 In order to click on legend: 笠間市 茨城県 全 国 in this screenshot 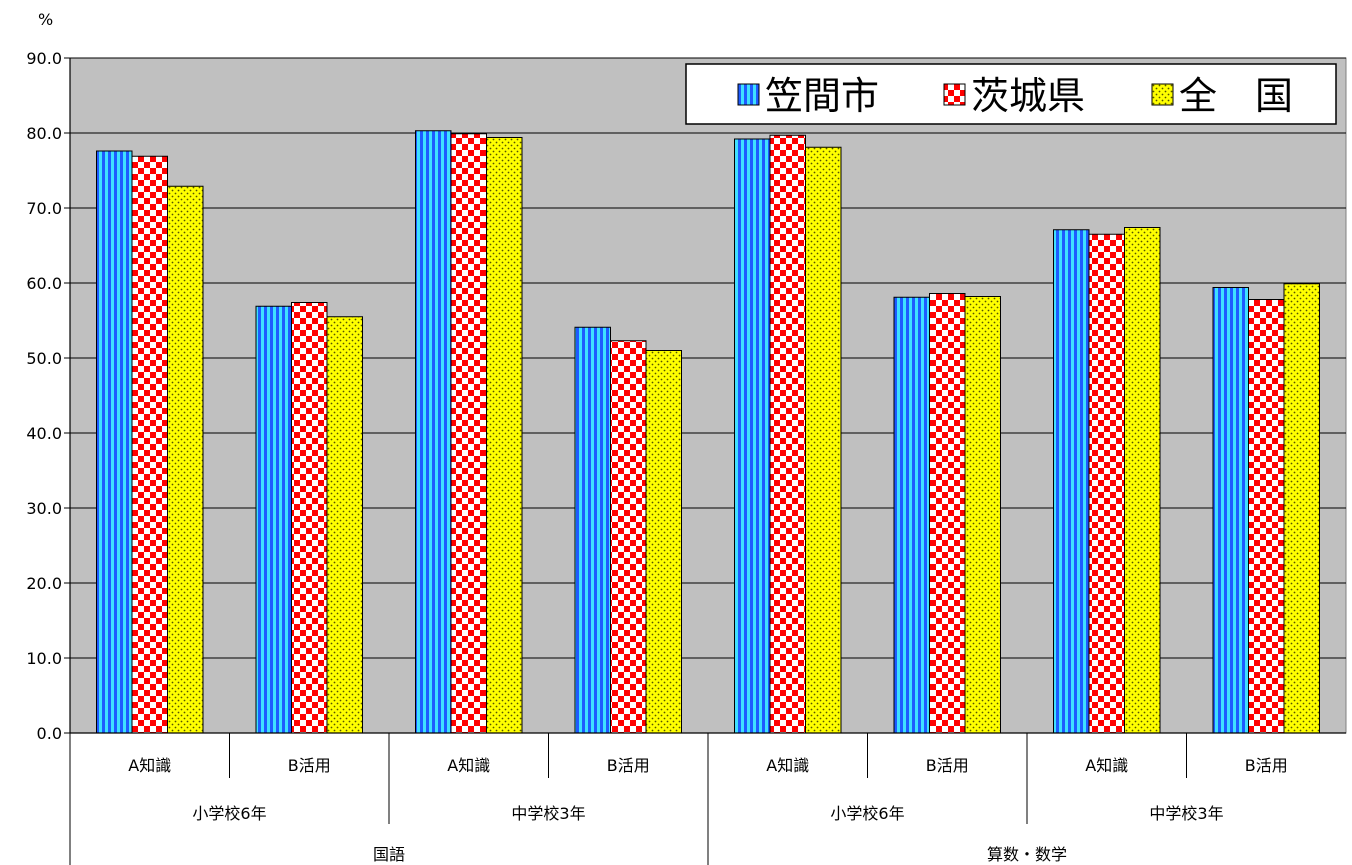, I will do `click(1011, 94)`.